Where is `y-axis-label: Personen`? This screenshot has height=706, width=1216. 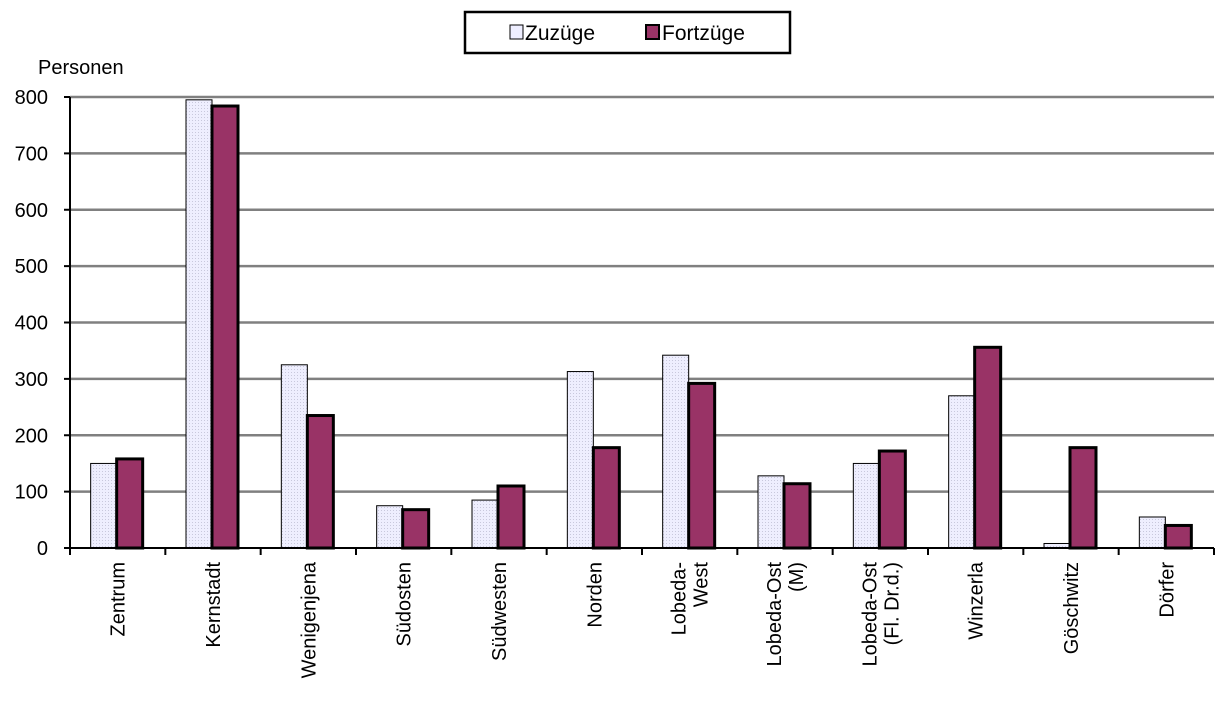 y-axis-label: Personen is located at coordinates (81, 68).